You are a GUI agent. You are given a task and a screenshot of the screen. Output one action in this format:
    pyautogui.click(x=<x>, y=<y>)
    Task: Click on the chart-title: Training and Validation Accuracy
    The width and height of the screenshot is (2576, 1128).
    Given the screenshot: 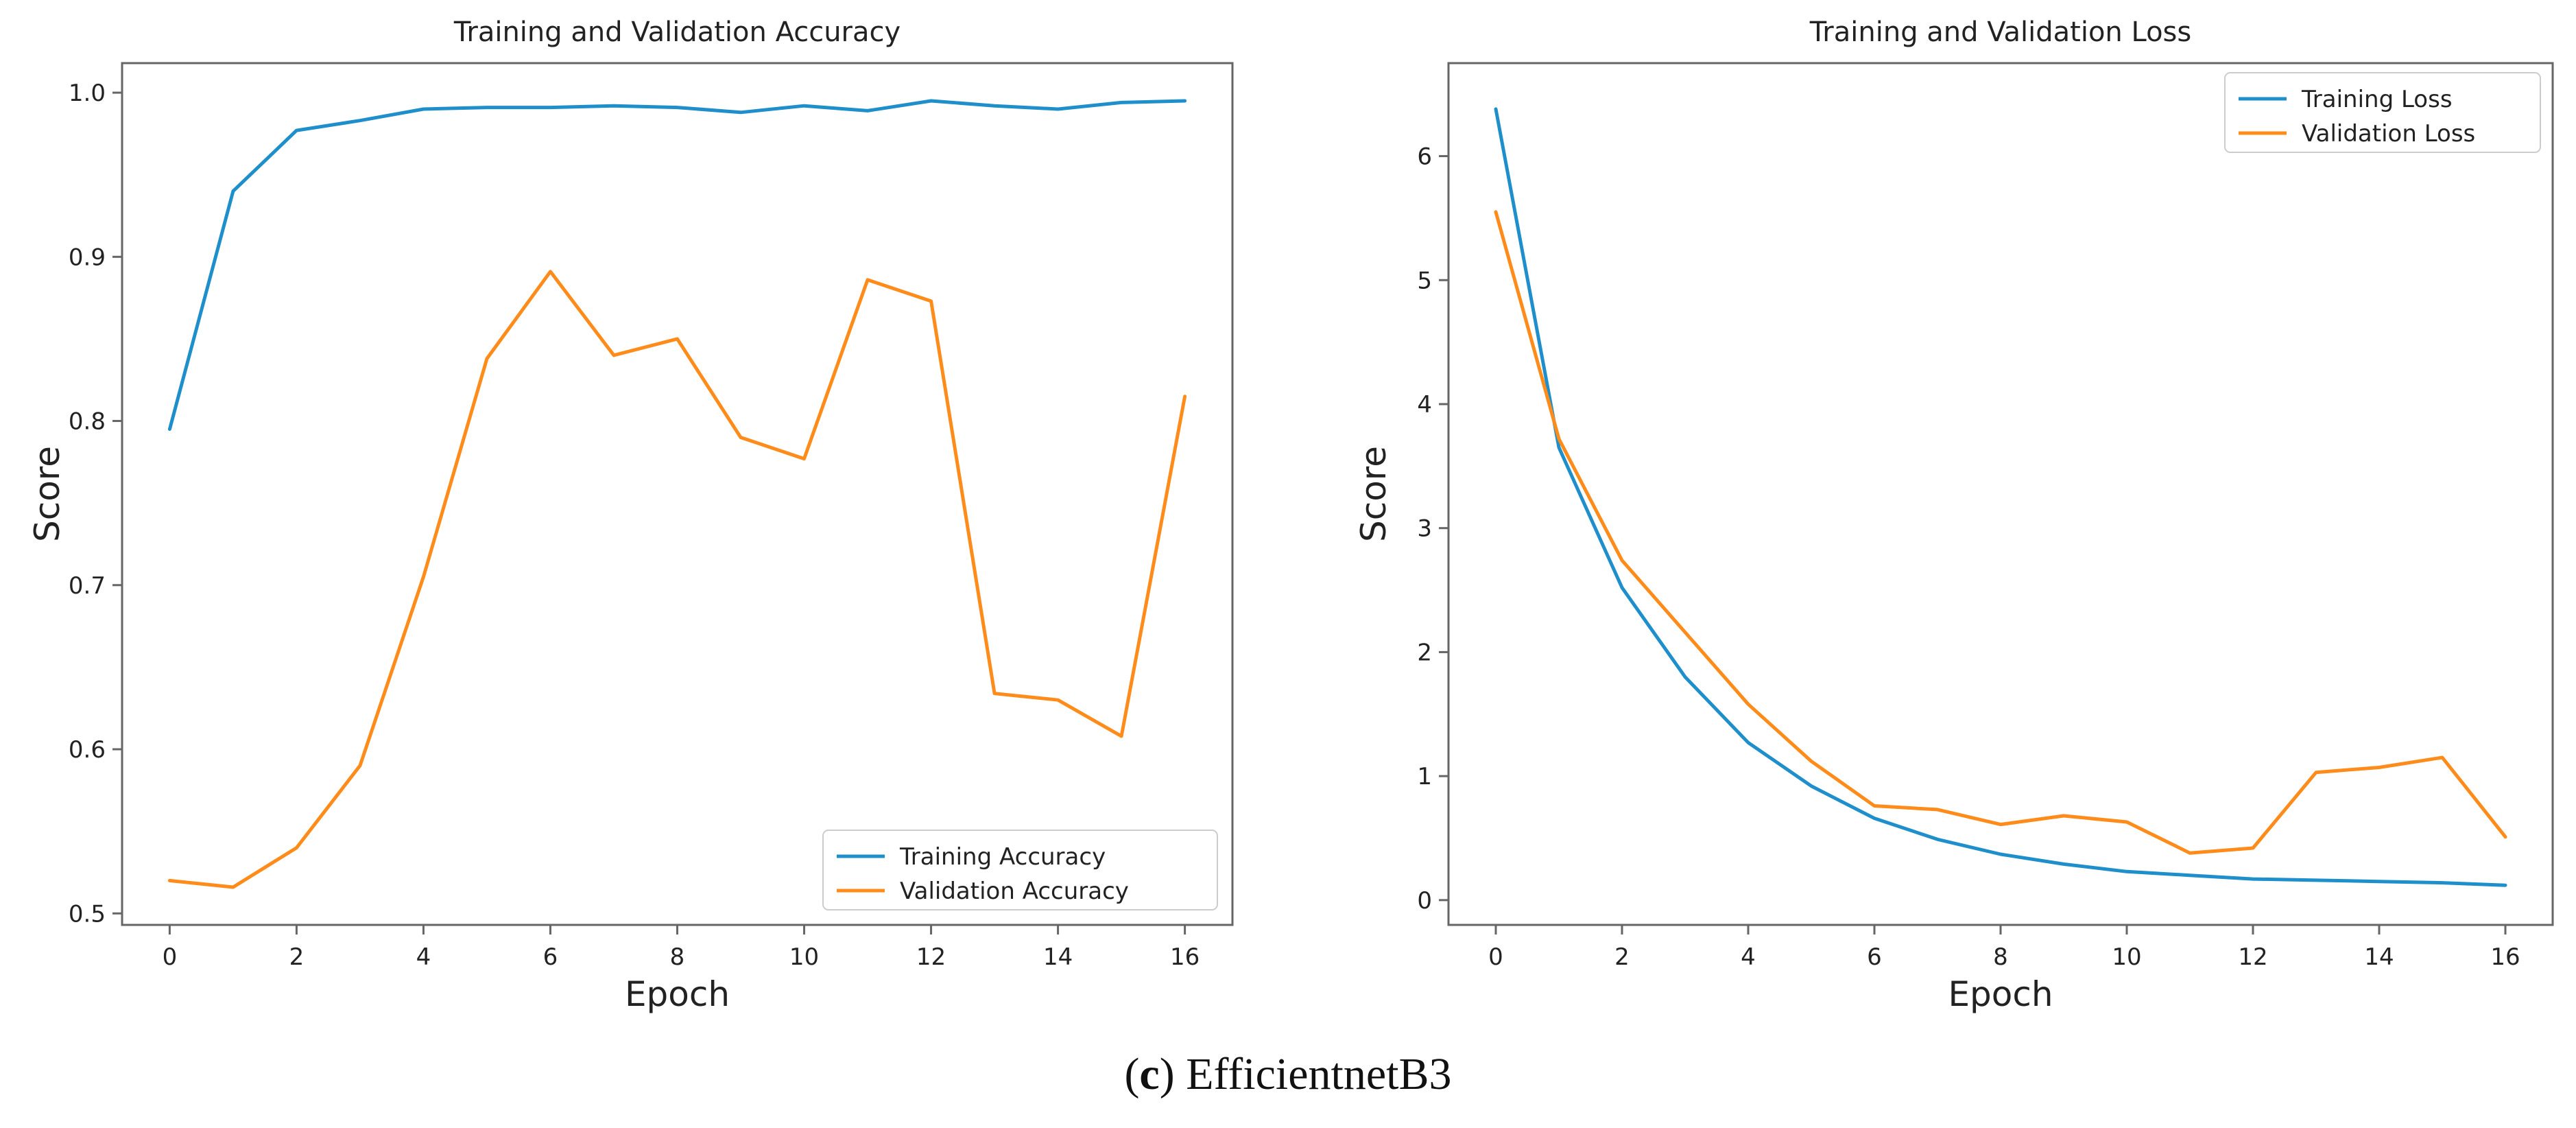 What is the action you would take?
    pyautogui.click(x=677, y=32)
    